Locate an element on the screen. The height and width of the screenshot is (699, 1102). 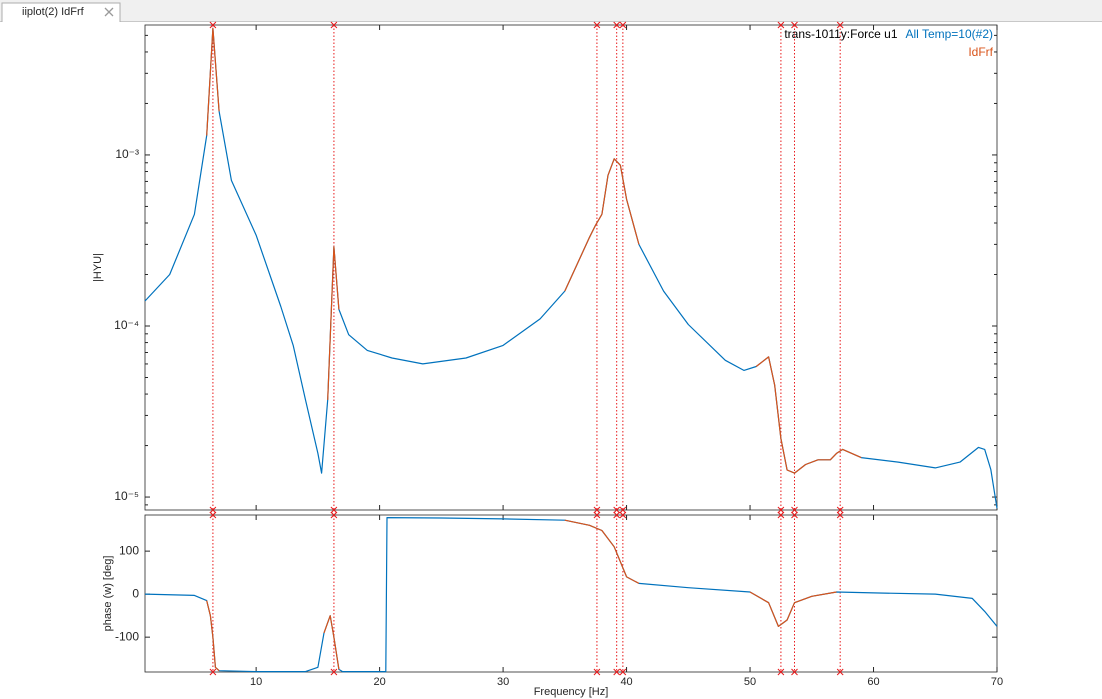
x-tick-label: 50 is located at coordinates (750, 682).